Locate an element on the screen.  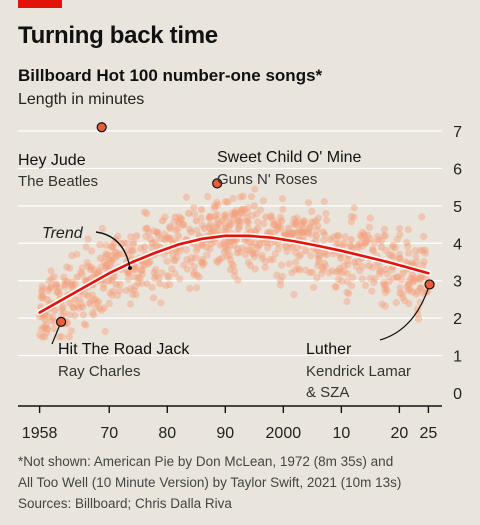
x-tick-label: 20 is located at coordinates (399, 433).